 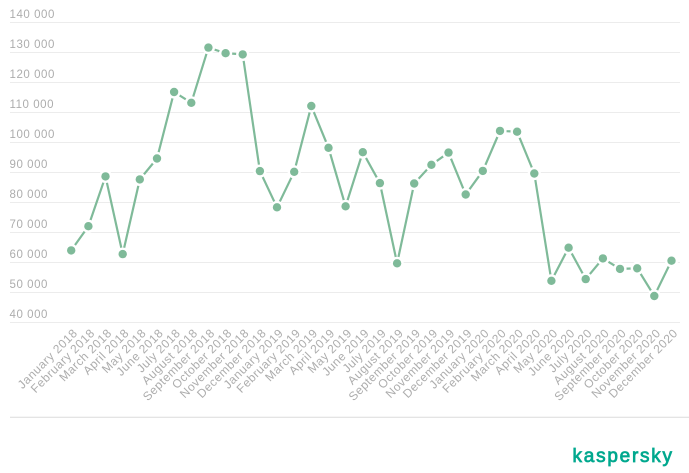 What do you see at coordinates (29, 285) in the screenshot?
I see `svg-text: 50 000` at bounding box center [29, 285].